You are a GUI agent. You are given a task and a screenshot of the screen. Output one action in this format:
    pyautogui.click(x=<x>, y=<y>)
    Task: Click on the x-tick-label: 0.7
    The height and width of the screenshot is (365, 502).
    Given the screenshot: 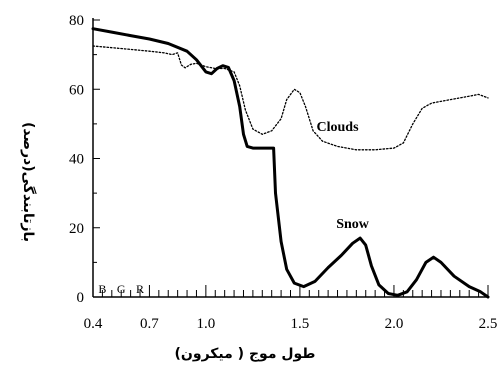 What is the action you would take?
    pyautogui.click(x=149, y=324)
    